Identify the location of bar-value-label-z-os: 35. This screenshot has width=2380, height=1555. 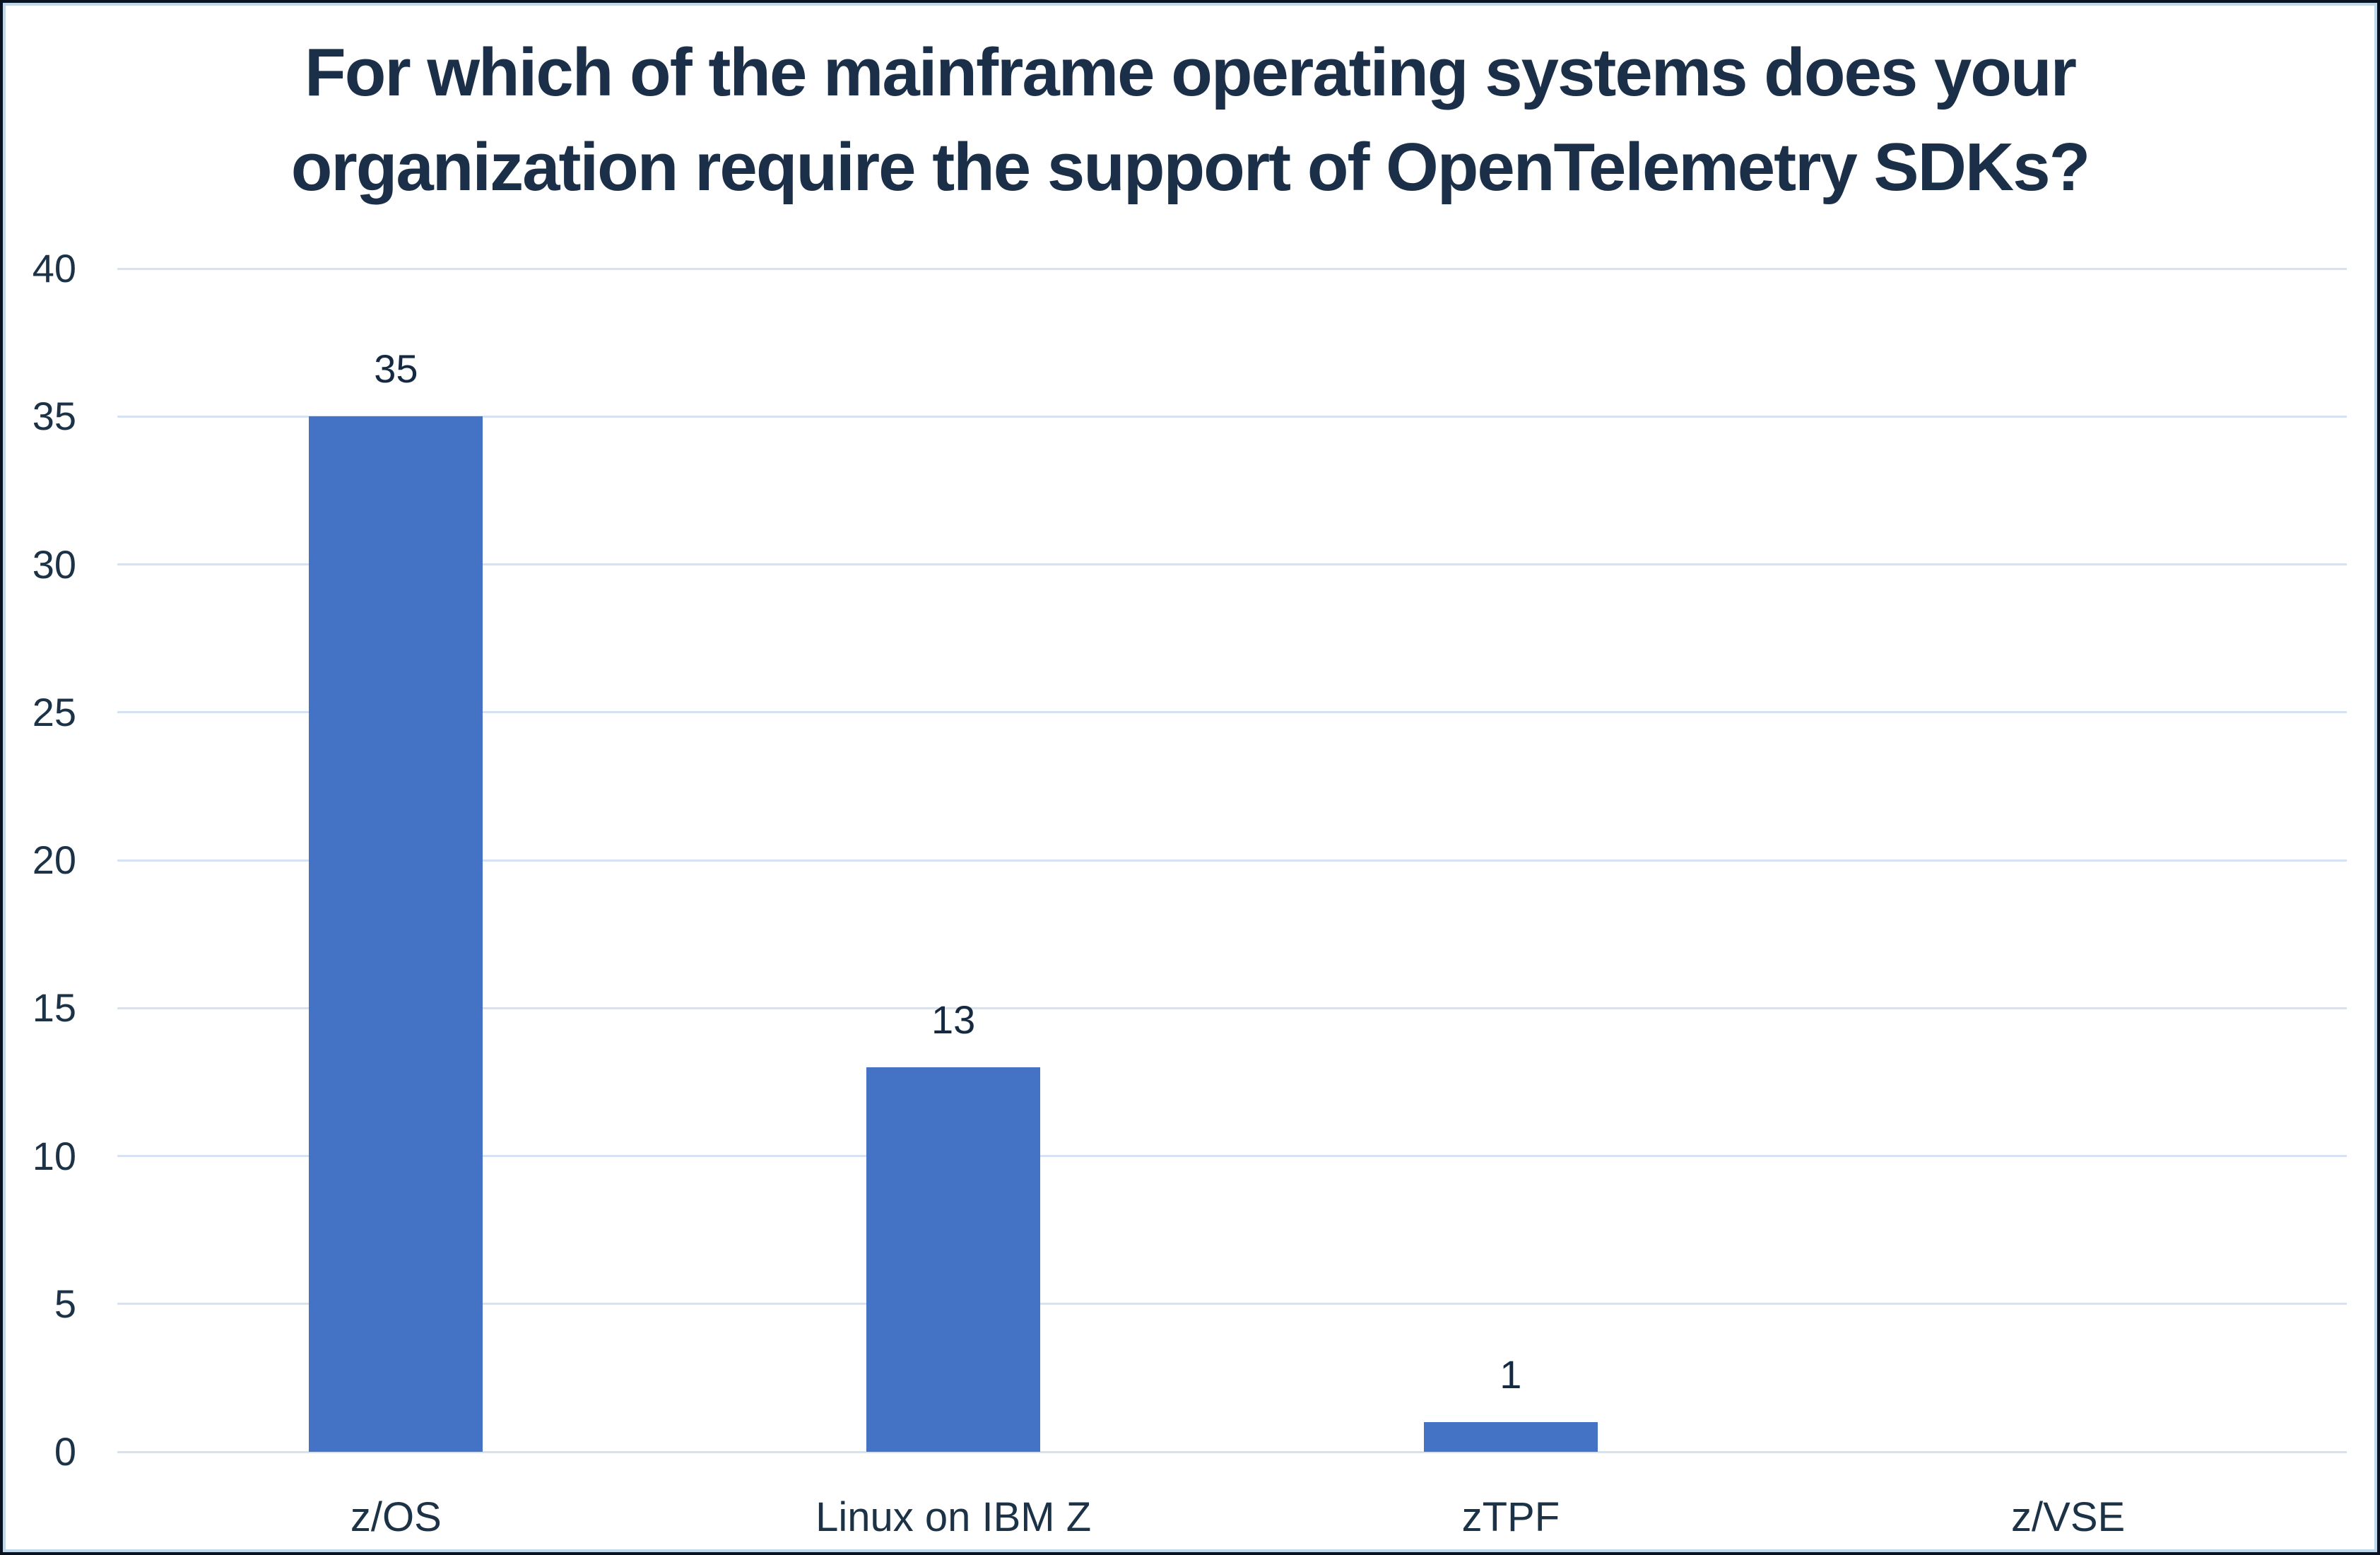
(396, 369).